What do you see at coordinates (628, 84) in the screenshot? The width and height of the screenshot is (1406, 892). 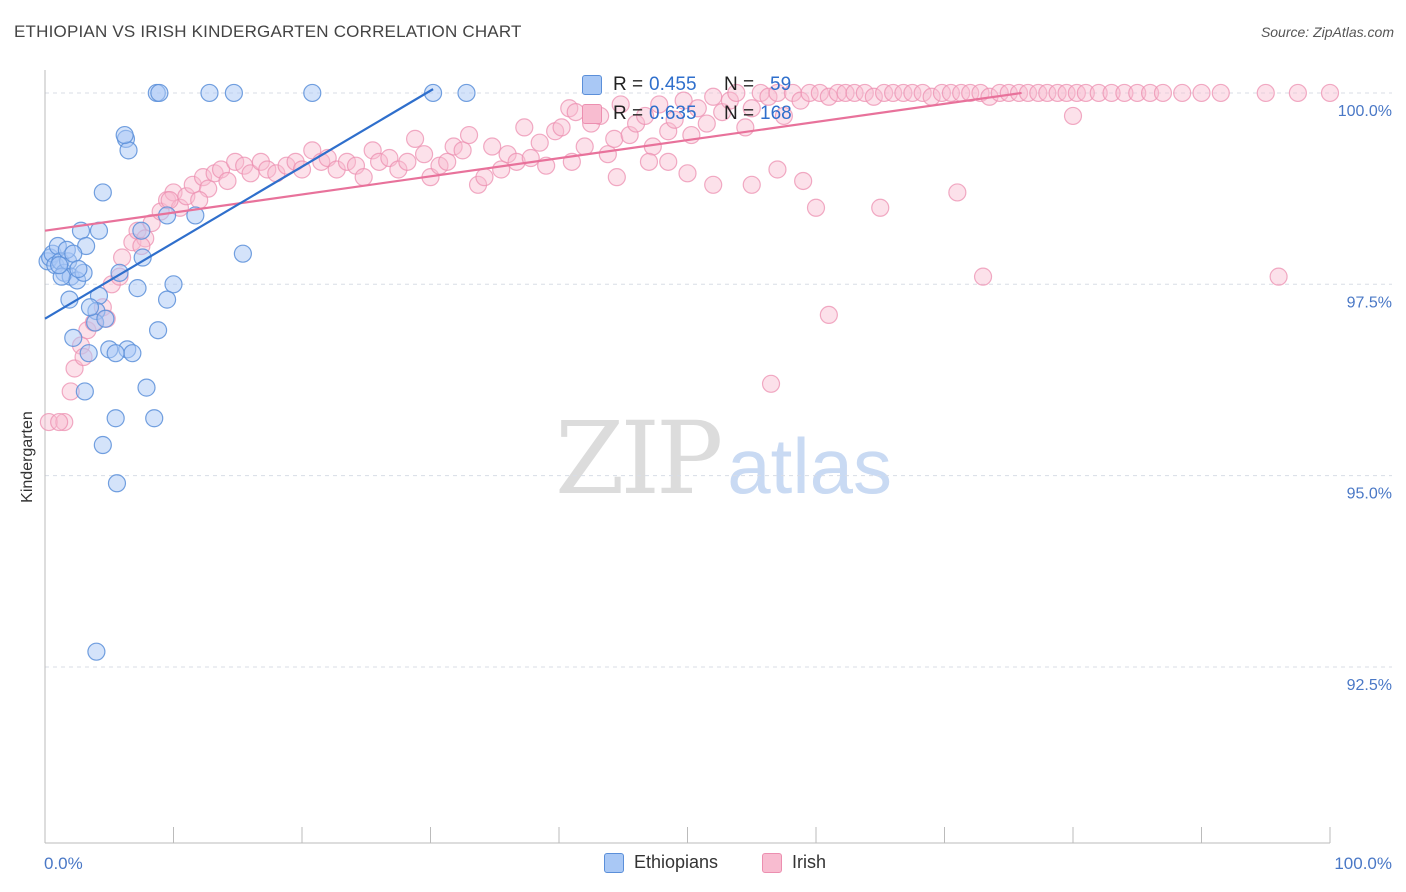 I see `legend-r-label: R =` at bounding box center [628, 84].